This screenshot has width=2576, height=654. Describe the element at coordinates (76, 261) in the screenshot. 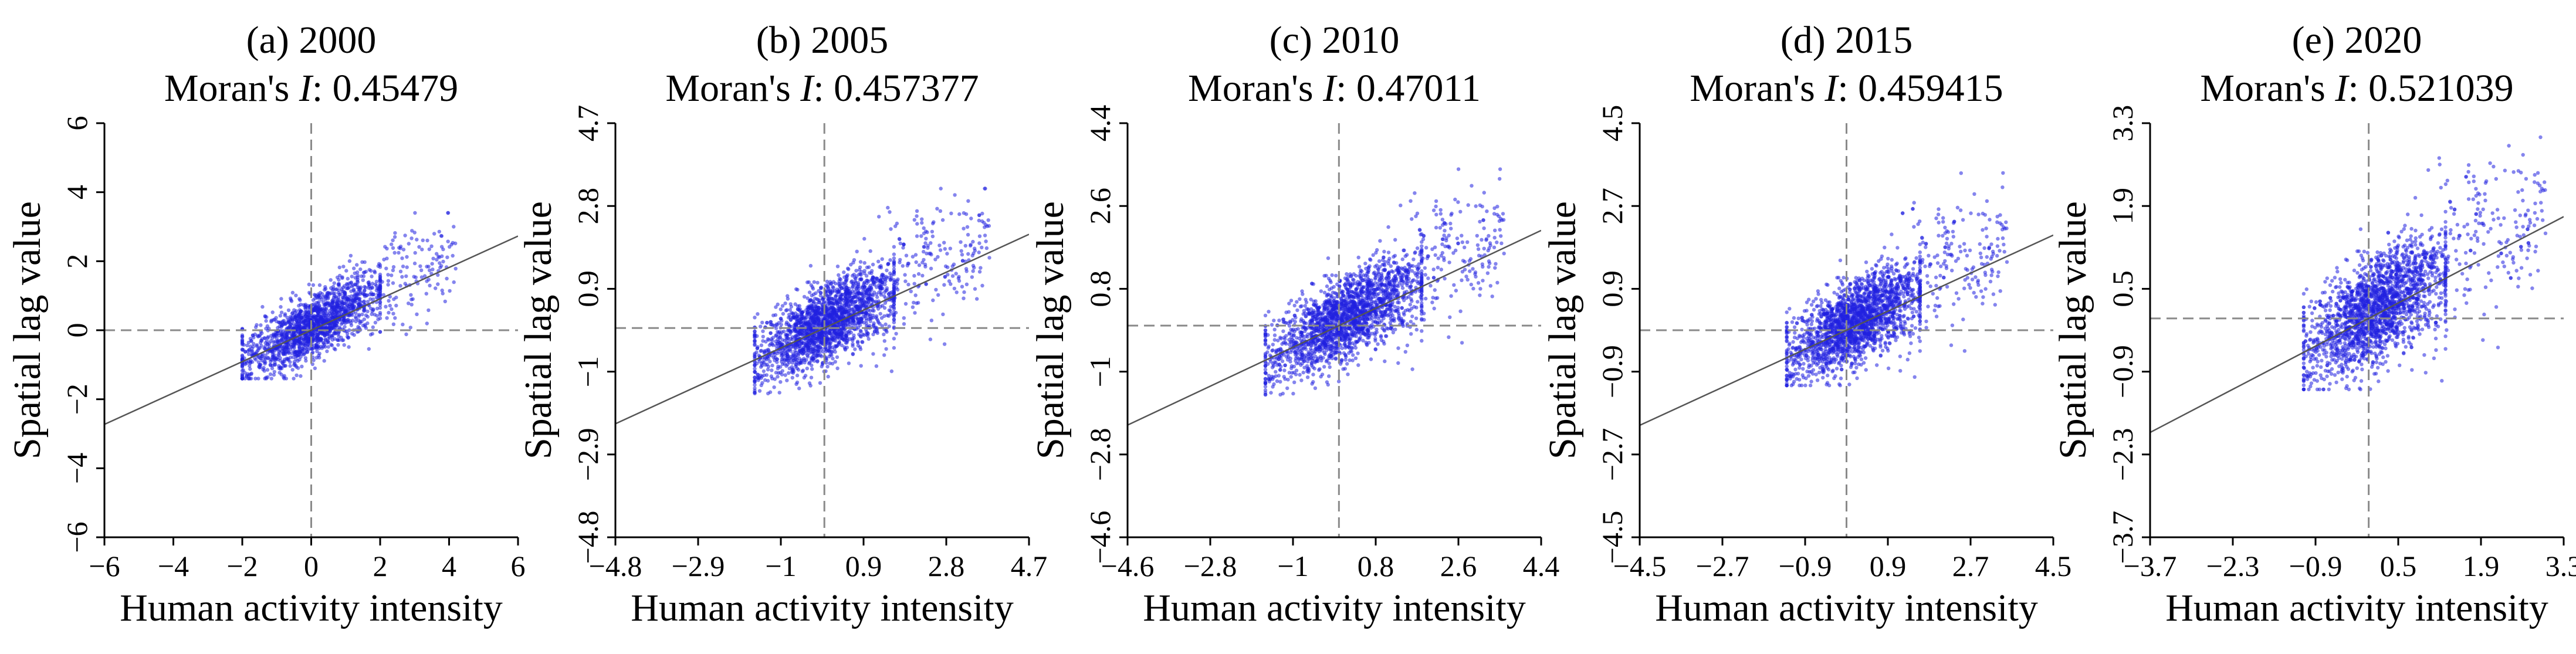

I see `y-tick-label: 2` at that location.